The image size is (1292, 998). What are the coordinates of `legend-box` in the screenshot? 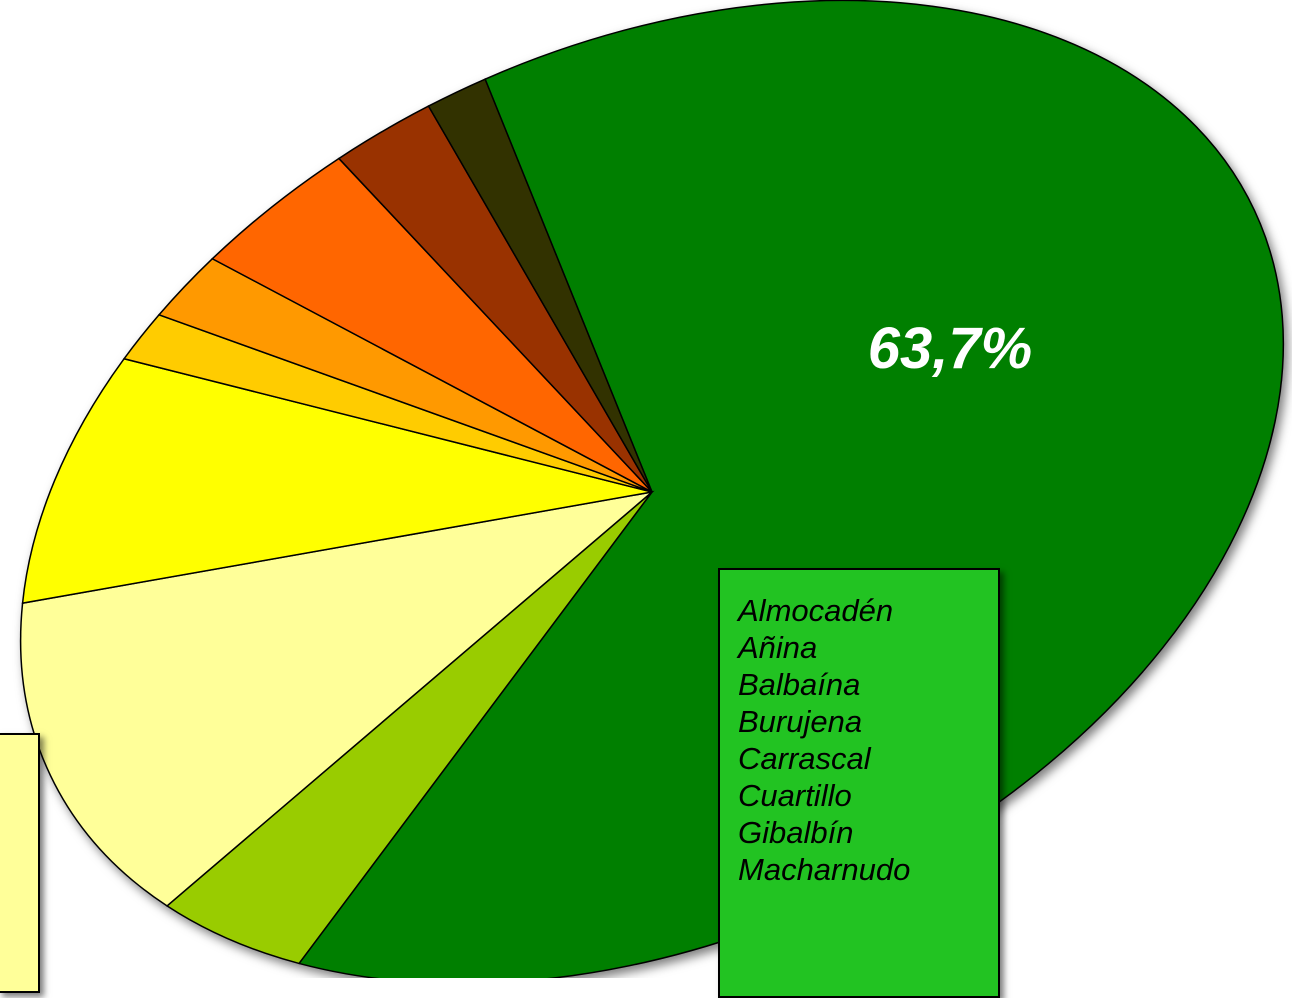 It's located at (20, 863).